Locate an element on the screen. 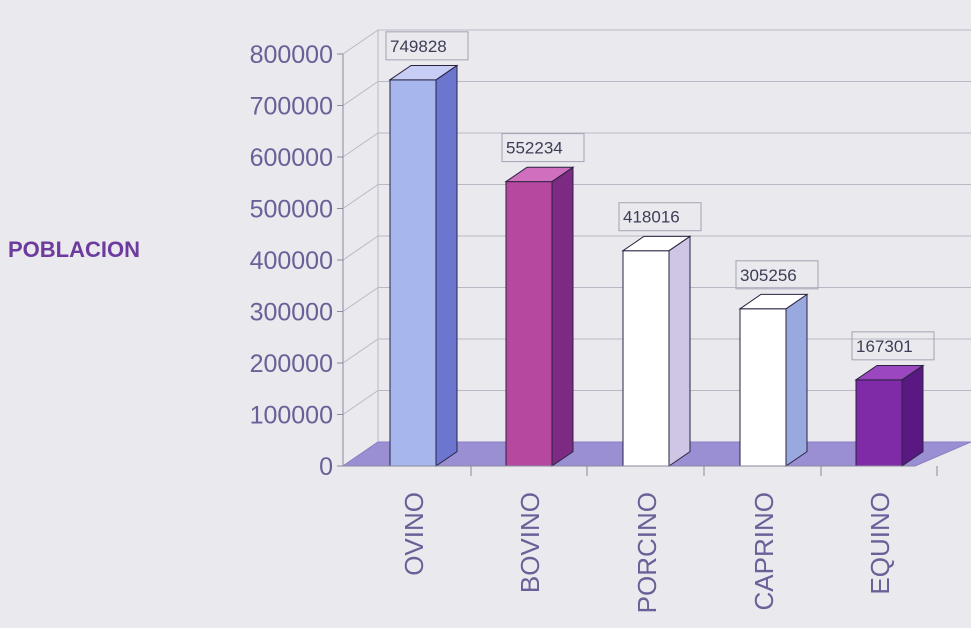  y-tick-label: 100000 is located at coordinates (291, 416).